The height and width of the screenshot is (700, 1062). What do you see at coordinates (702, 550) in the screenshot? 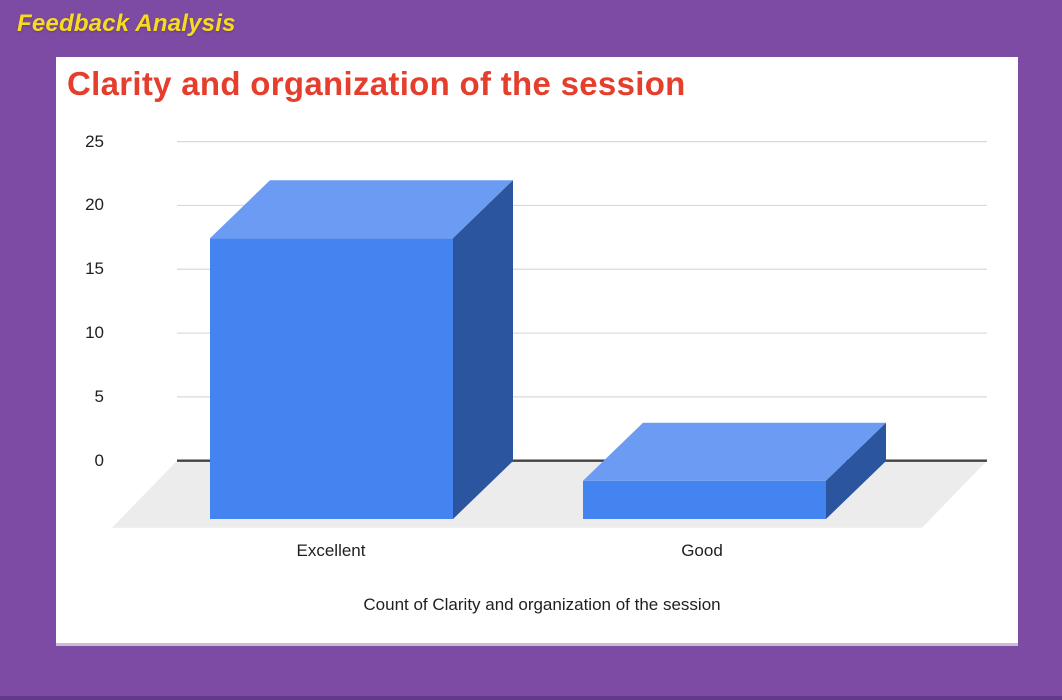
I see `x-category-label-good: Good` at bounding box center [702, 550].